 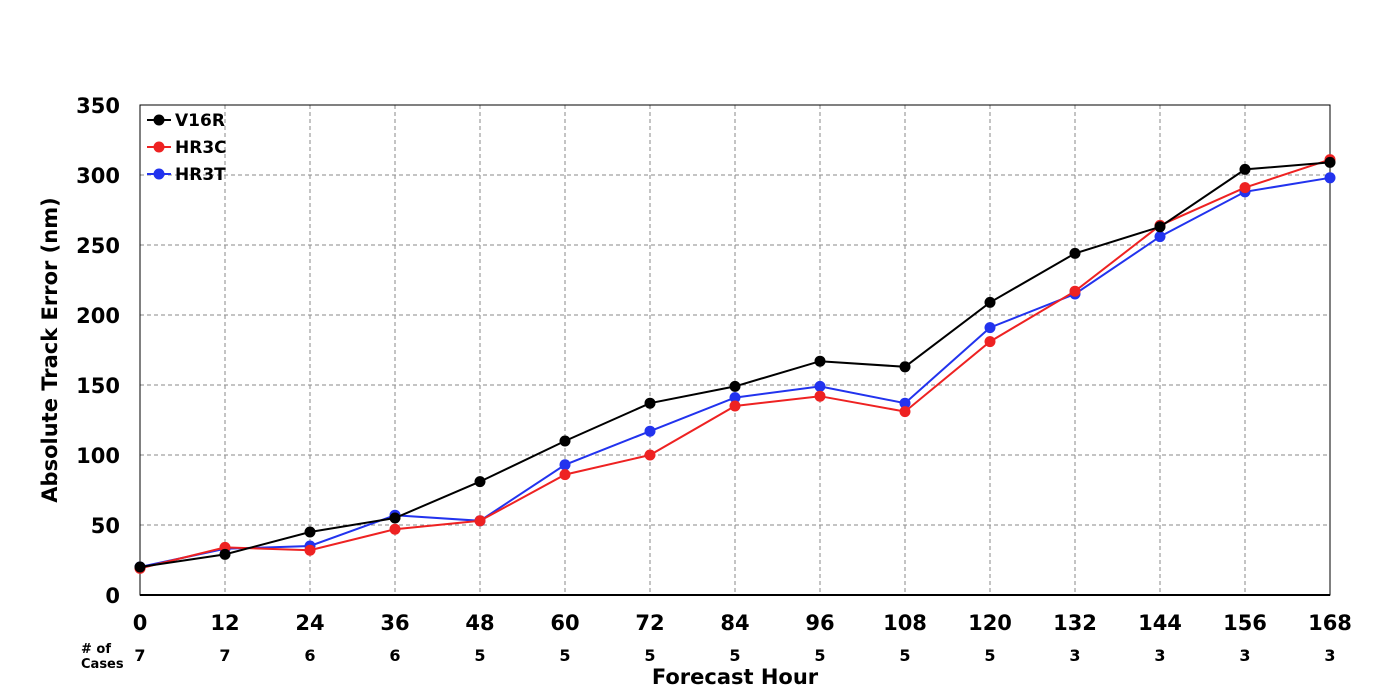 What do you see at coordinates (819, 623) in the screenshot?
I see `x-tick-label: 96` at bounding box center [819, 623].